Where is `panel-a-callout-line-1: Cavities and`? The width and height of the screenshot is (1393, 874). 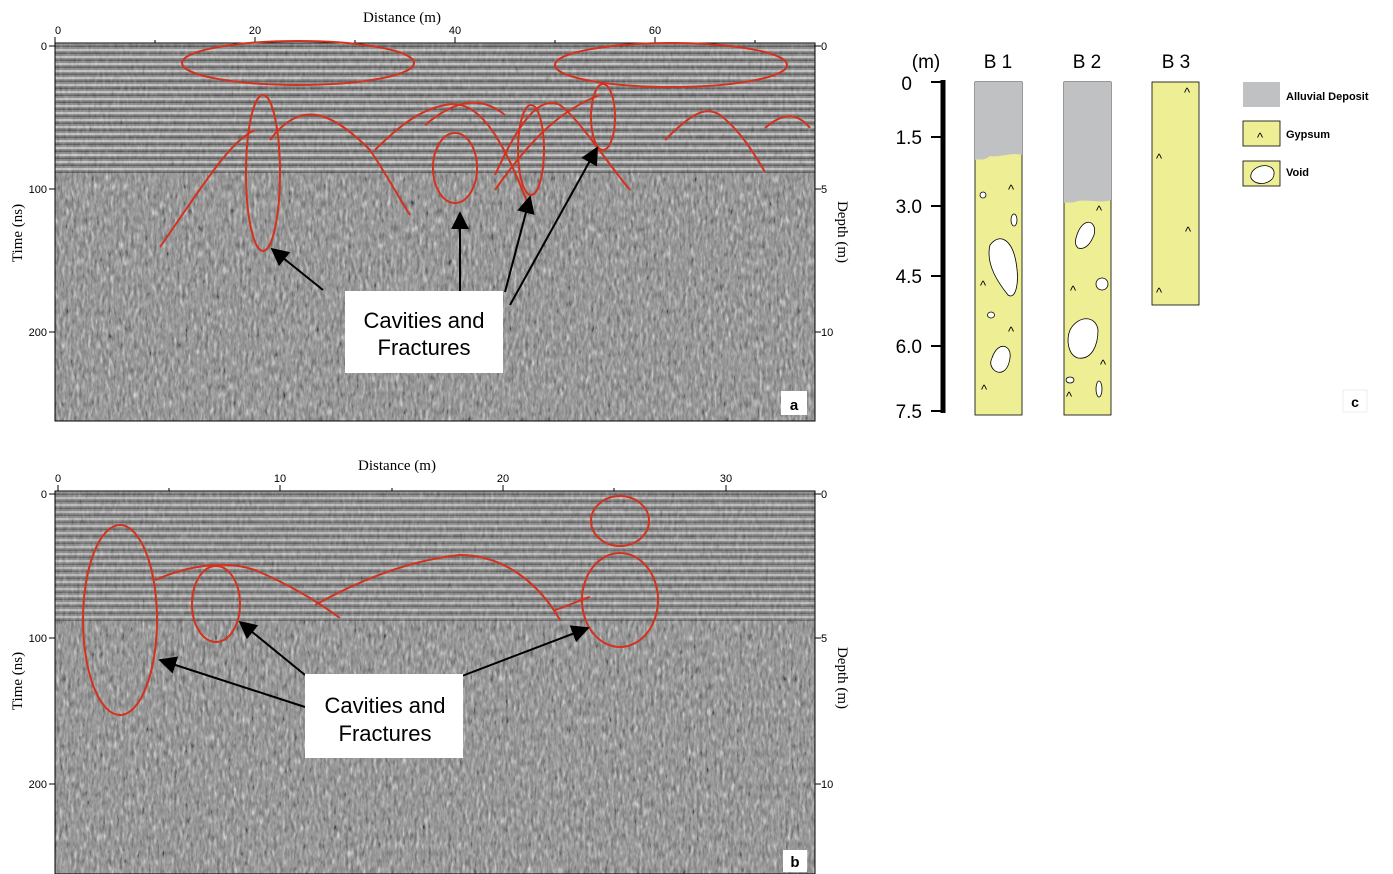 panel-a-callout-line-1: Cavities and is located at coordinates (423, 320).